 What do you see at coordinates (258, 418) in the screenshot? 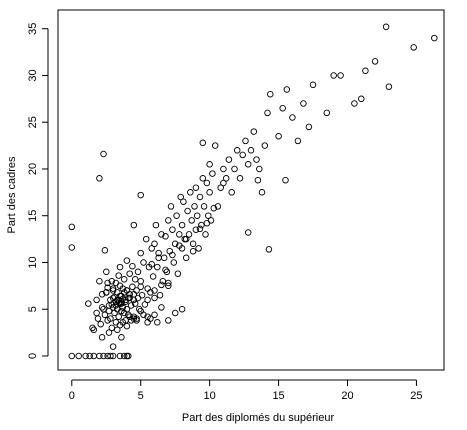
I see `x-axis-title: Part des diplomés du supérieur` at bounding box center [258, 418].